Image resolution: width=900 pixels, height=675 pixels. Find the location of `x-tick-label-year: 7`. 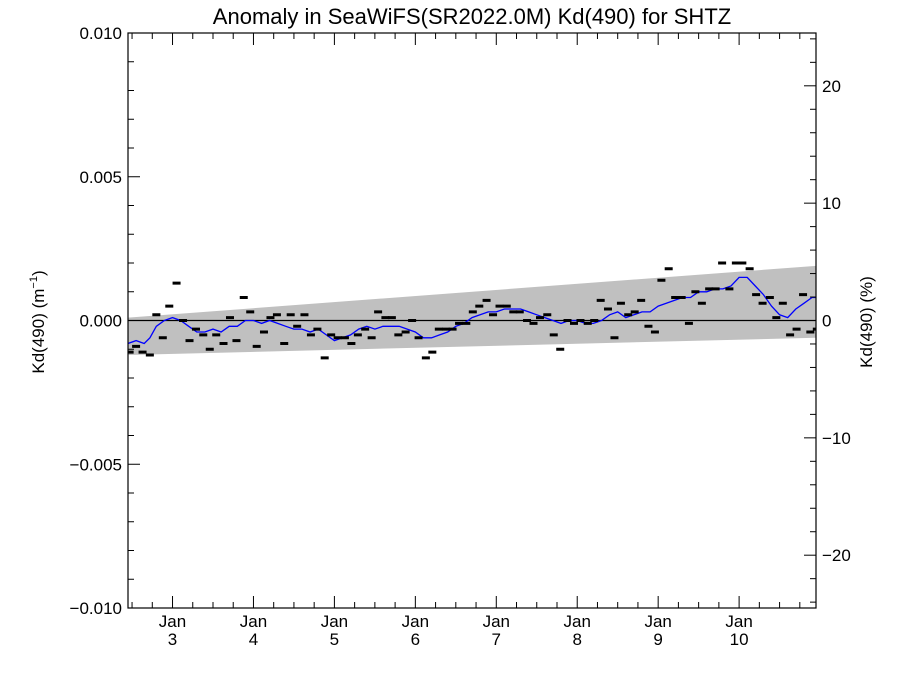

x-tick-label-year: 7 is located at coordinates (496, 639).